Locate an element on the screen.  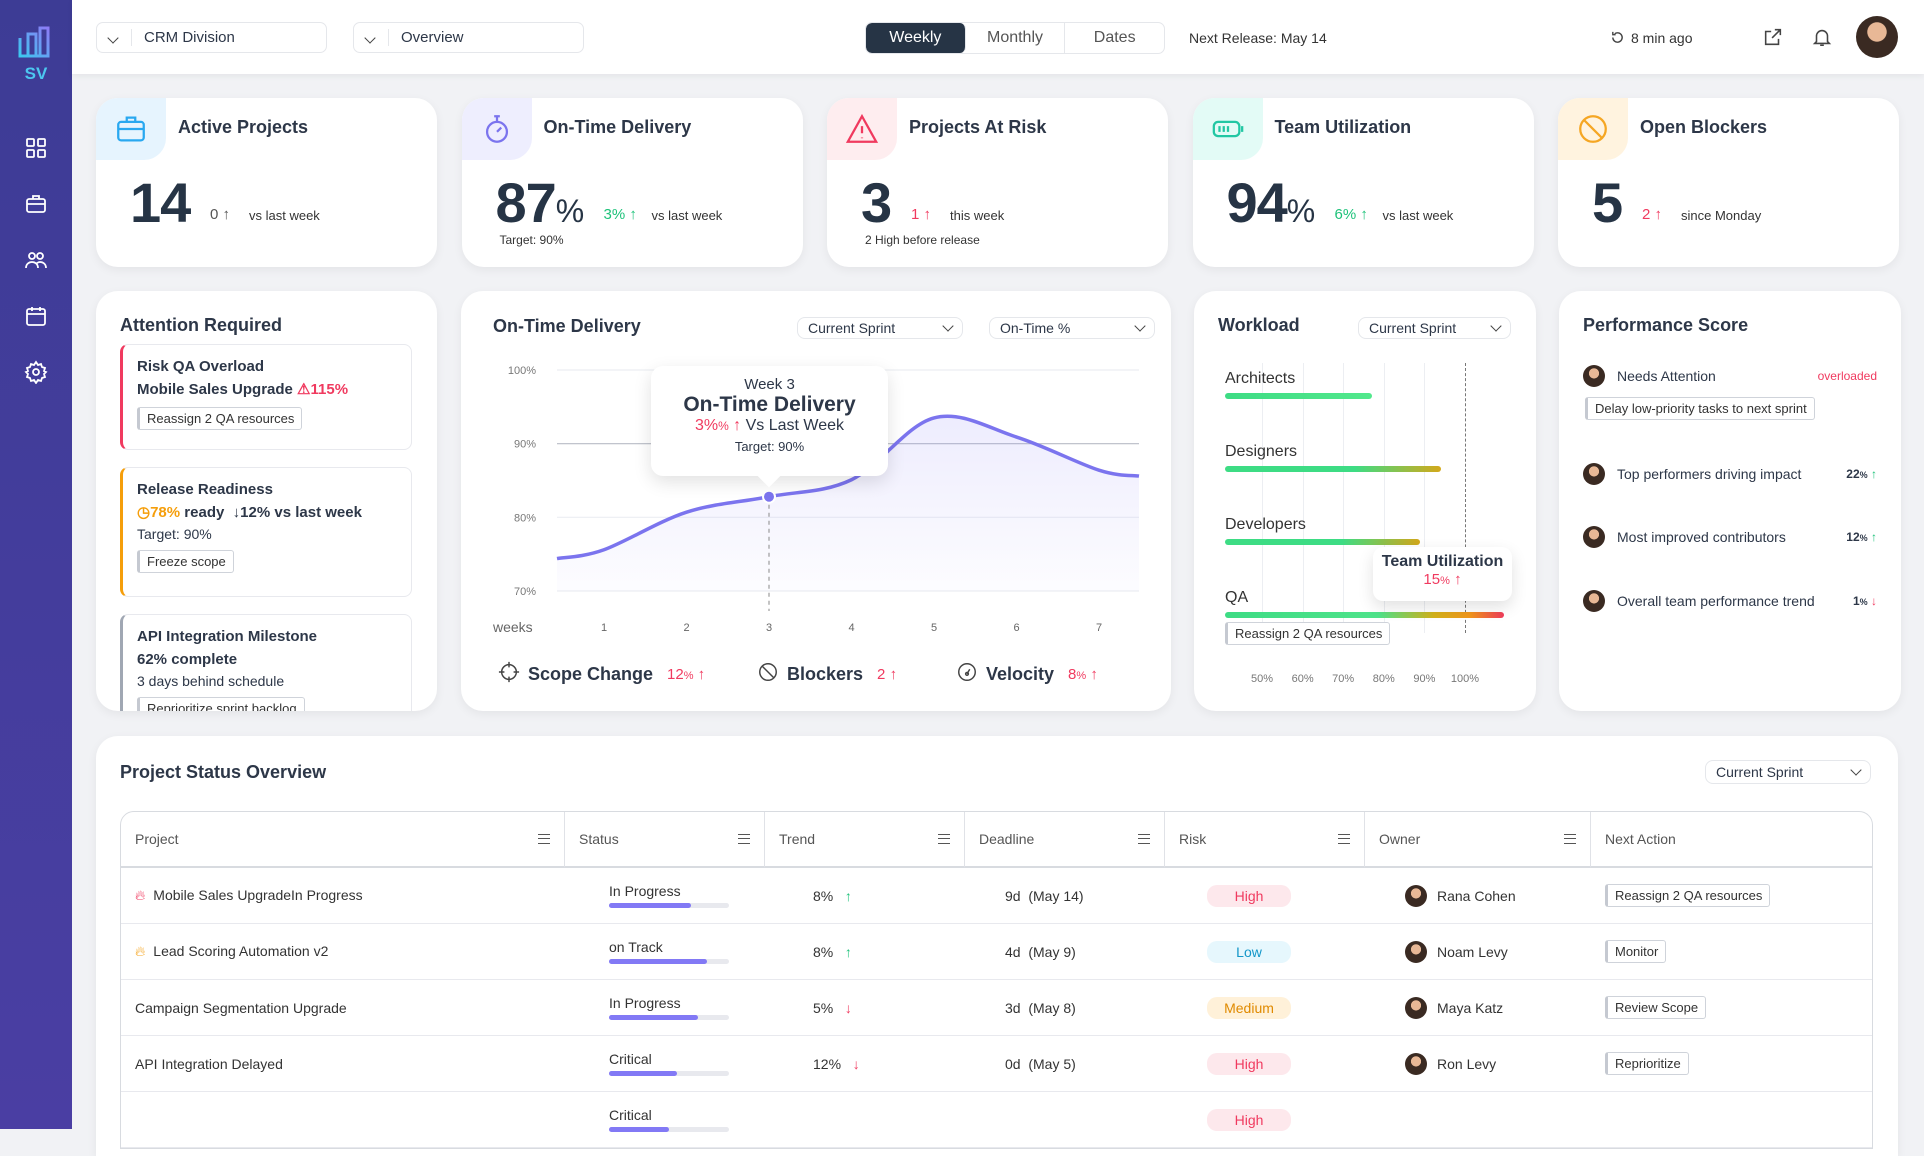
reassign-qa-button: Reassign 2 QA resources is located at coordinates (1308, 633).